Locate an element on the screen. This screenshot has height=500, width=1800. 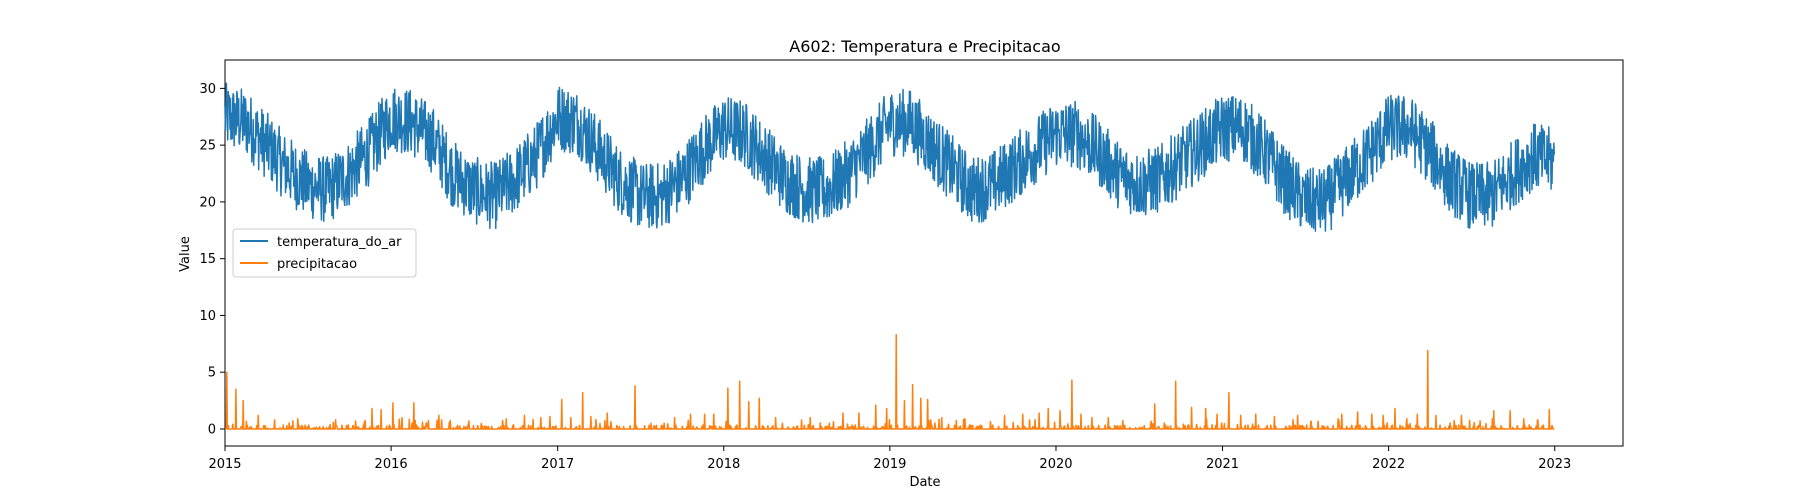
y-tick-label-4: 20 is located at coordinates (207, 202).